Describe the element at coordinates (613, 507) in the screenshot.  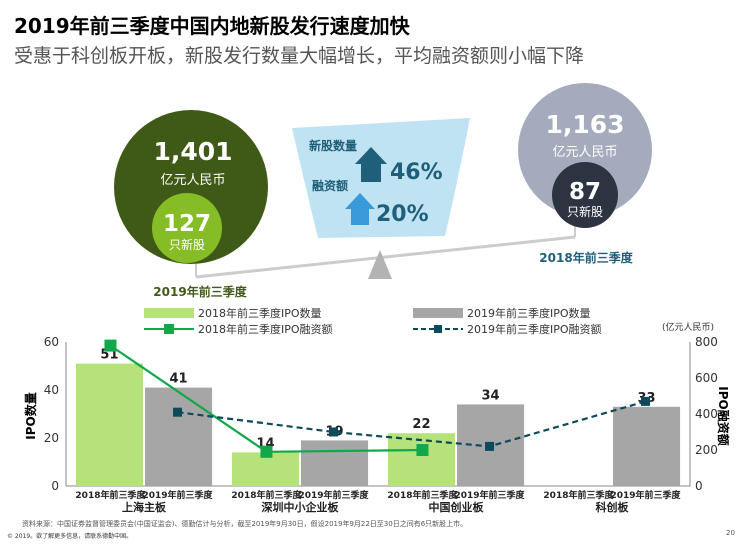
I see `x-category-label: 科创板` at that location.